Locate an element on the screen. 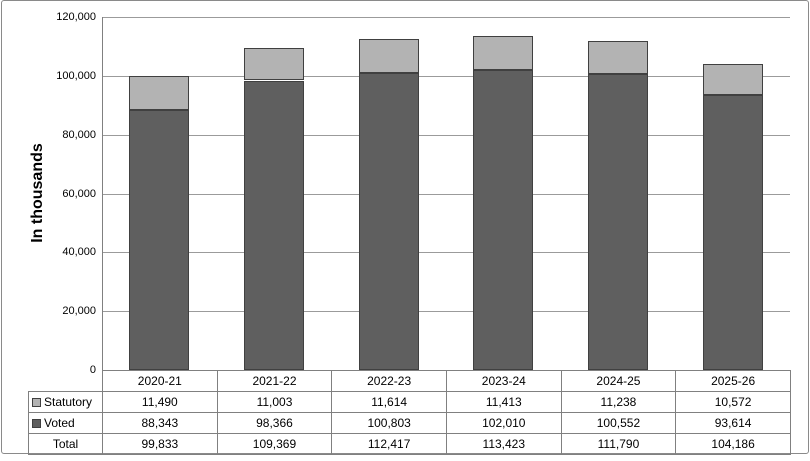 The height and width of the screenshot is (461, 810). row-label-text: Voted is located at coordinates (59, 423).